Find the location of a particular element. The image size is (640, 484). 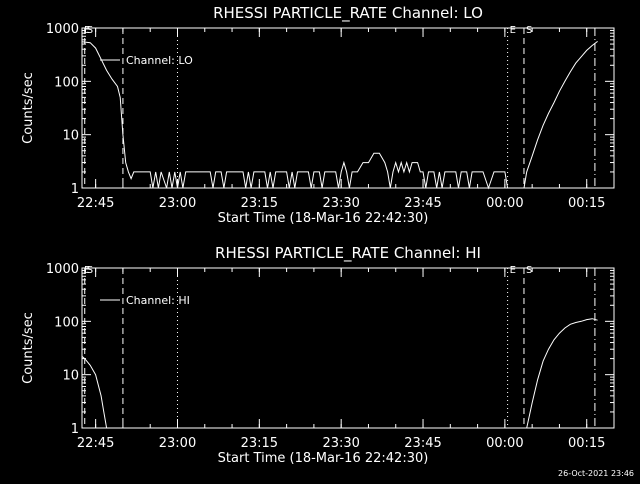

plot-date-stamp: 26-Oct-2021 23:46 is located at coordinates (596, 473).